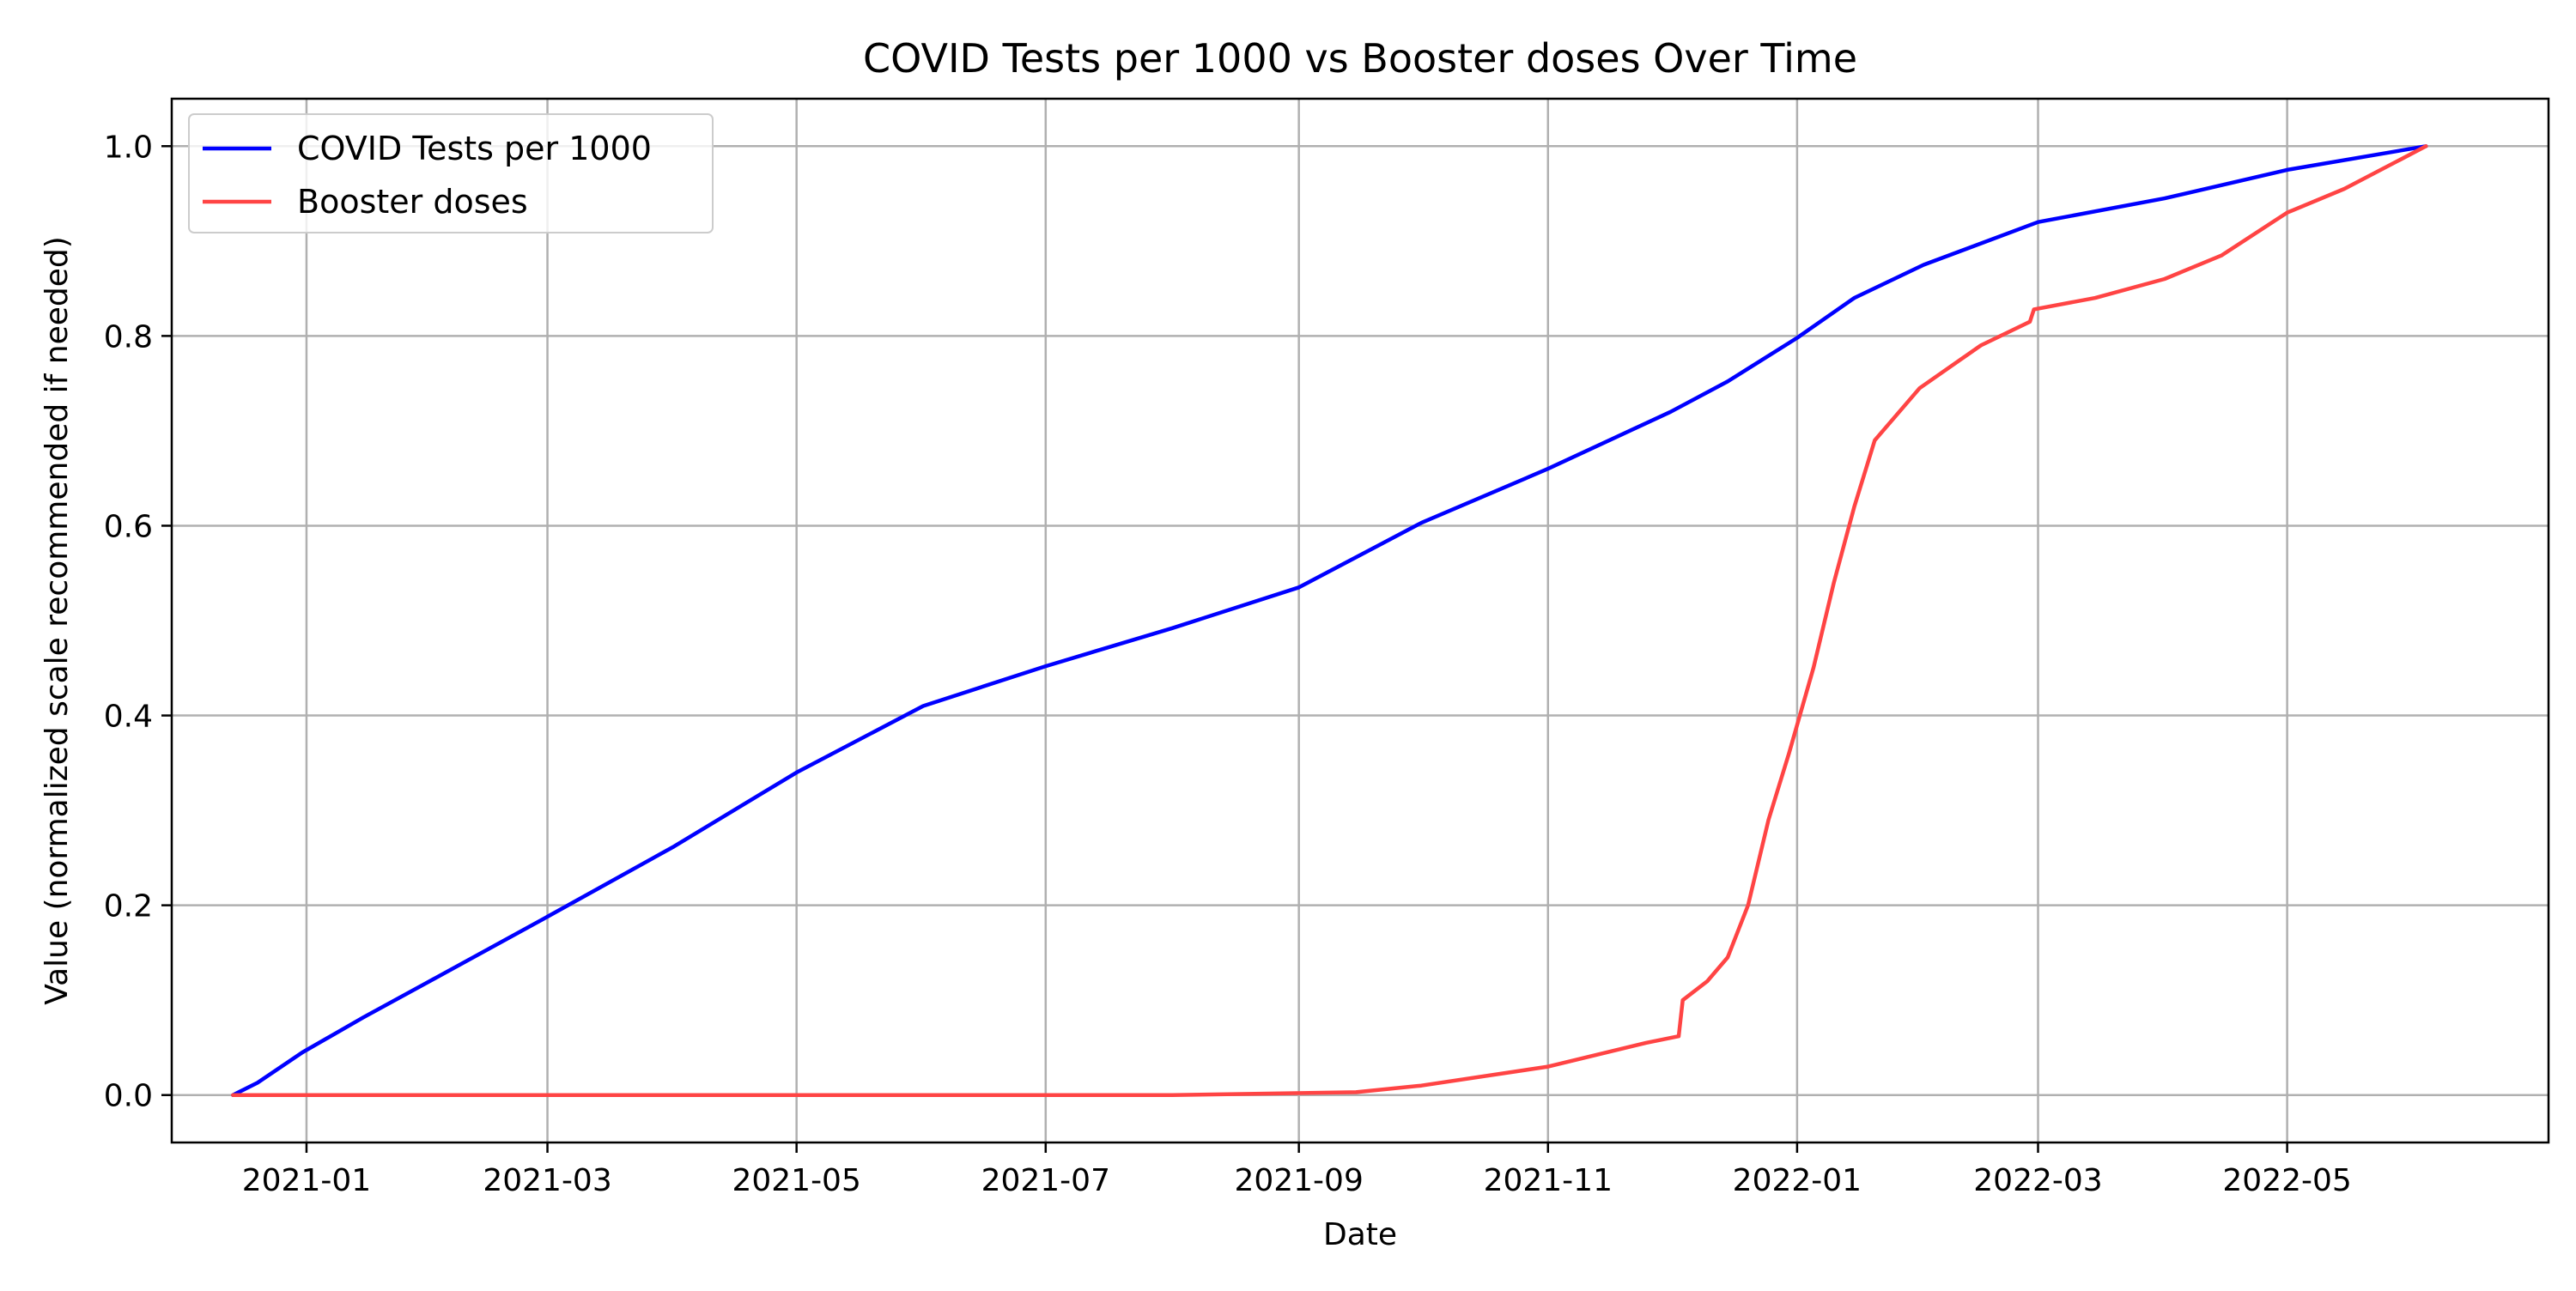 Image resolution: width=2576 pixels, height=1291 pixels. What do you see at coordinates (1548, 1181) in the screenshot?
I see `x-tick-label: 2021-11` at bounding box center [1548, 1181].